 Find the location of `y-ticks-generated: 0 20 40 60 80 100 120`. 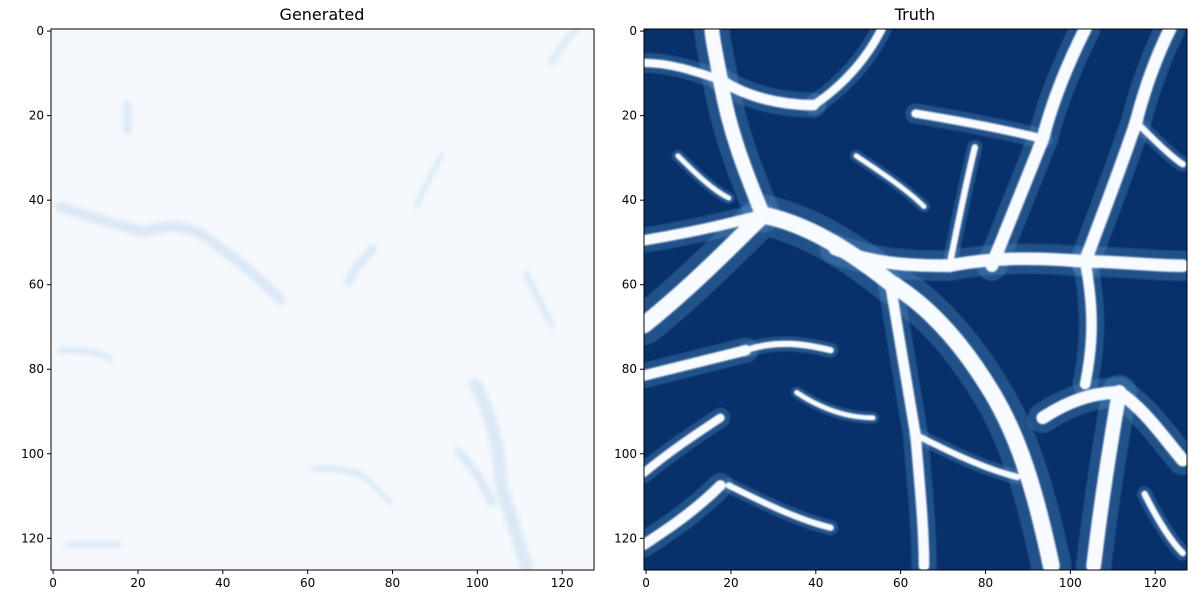

y-ticks-generated: 0 20 40 60 80 100 120 is located at coordinates (36, 284).